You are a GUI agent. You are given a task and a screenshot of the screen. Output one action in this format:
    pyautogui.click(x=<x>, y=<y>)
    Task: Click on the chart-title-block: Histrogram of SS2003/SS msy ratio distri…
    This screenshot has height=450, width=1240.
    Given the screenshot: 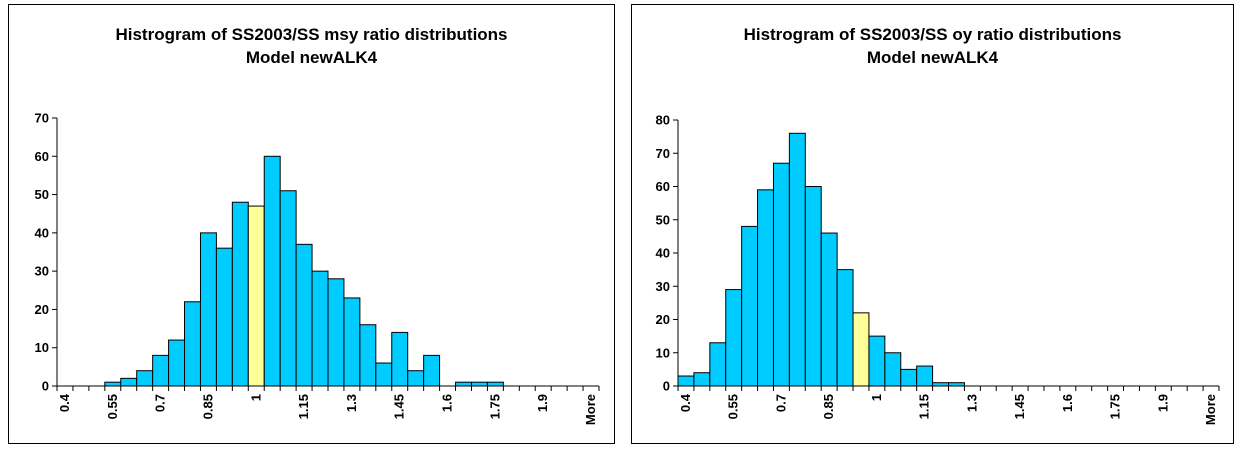 What is the action you would take?
    pyautogui.click(x=311, y=46)
    